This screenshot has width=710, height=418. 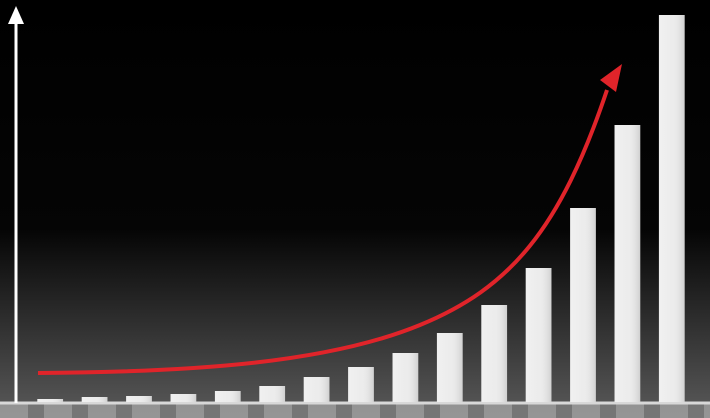 What do you see at coordinates (355, 411) in the screenshot?
I see `floor` at bounding box center [355, 411].